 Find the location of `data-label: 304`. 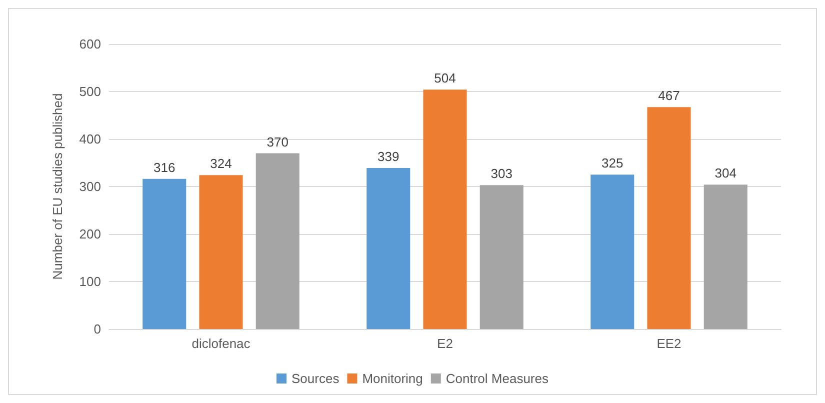

data-label: 304 is located at coordinates (725, 173).